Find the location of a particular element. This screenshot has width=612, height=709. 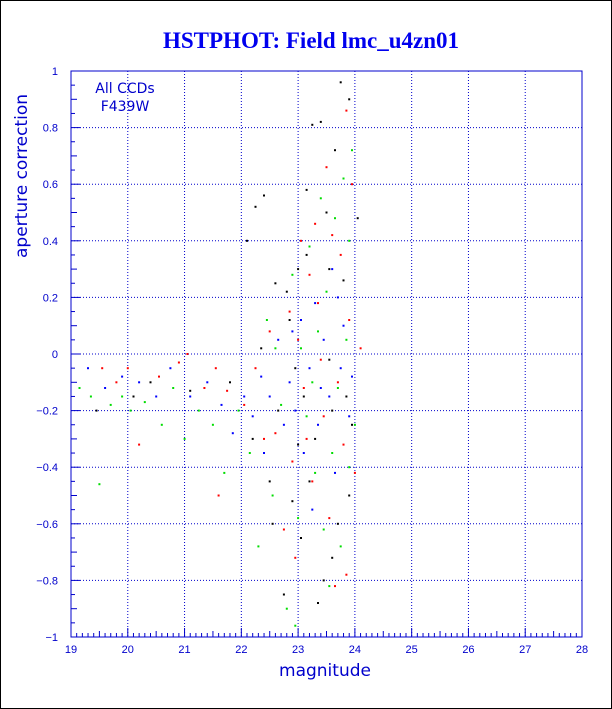

annotation-filter: F439W is located at coordinates (125, 107).